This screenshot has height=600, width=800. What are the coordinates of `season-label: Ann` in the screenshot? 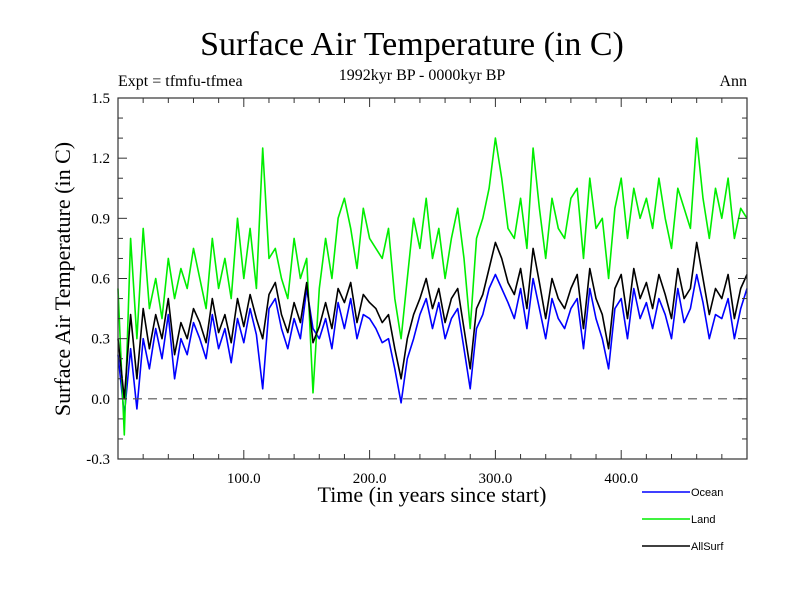 It's located at (733, 81).